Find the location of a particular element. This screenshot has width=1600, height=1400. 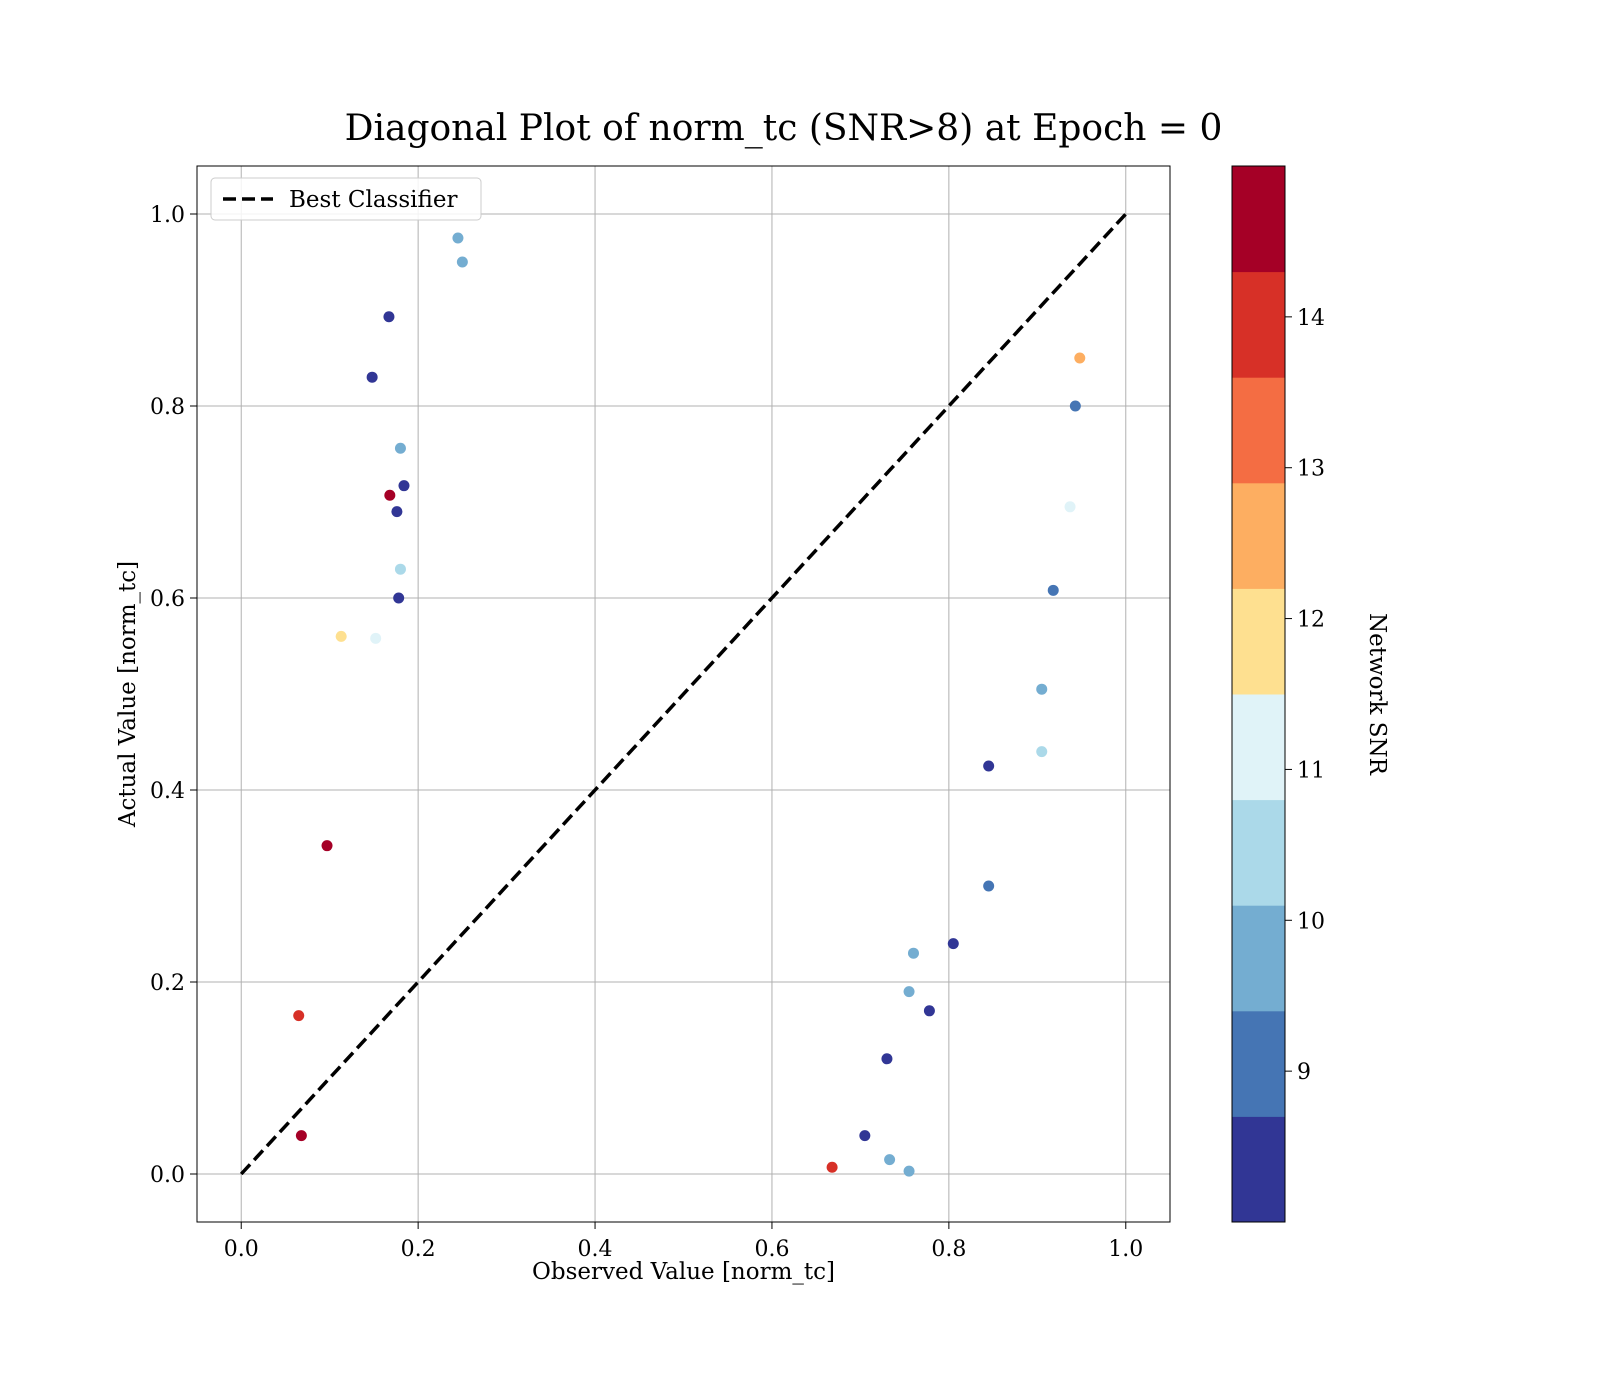

x-tick-label: 0.2 is located at coordinates (418, 1249).